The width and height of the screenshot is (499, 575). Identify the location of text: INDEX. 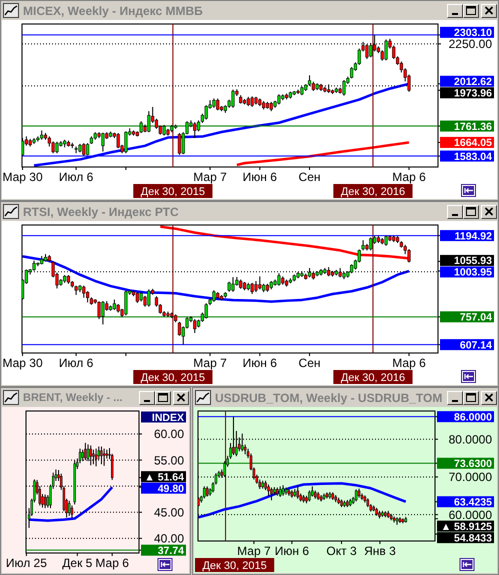
(168, 418).